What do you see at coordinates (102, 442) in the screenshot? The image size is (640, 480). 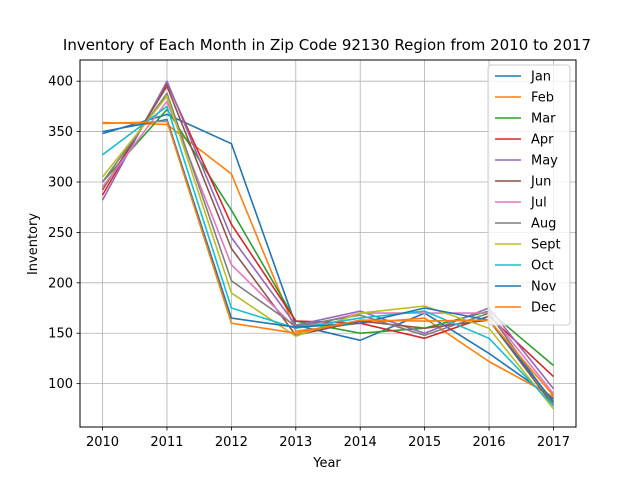 I see `x-tick-label: 2010` at bounding box center [102, 442].